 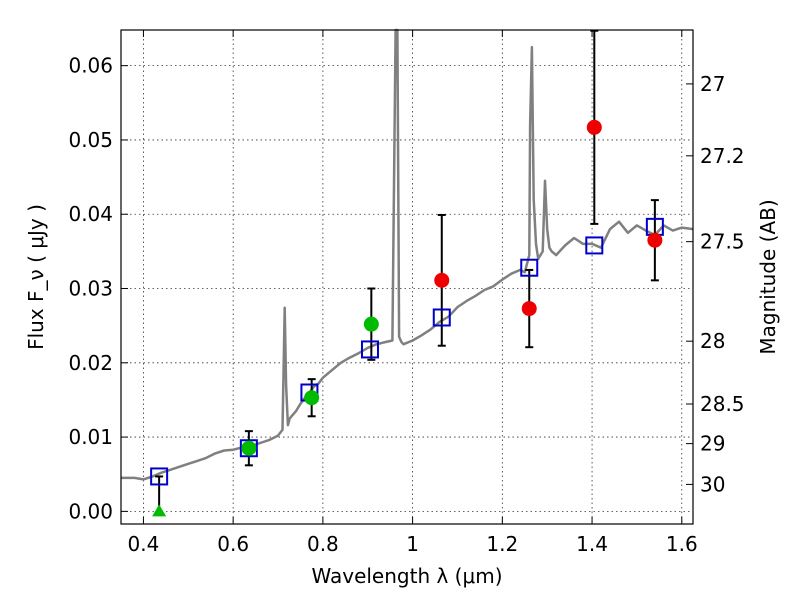 I want to click on y-tick-label: 0.04, so click(x=90, y=214).